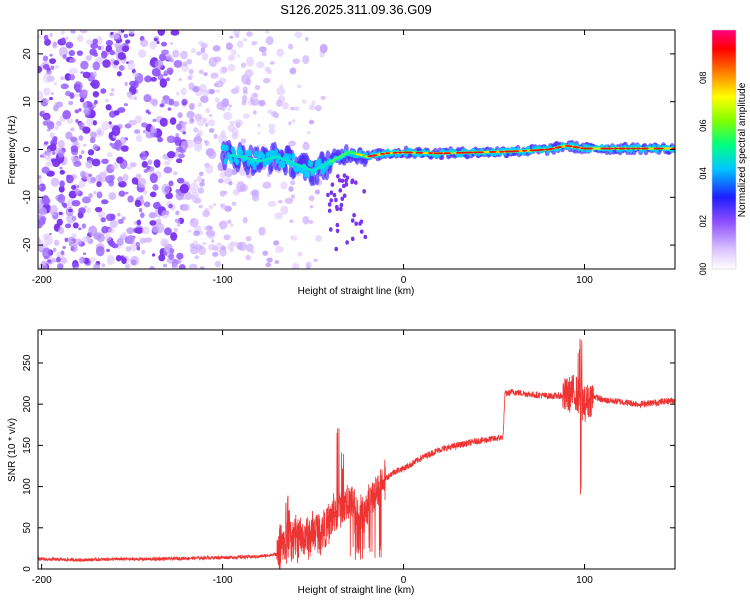 The width and height of the screenshot is (750, 600). What do you see at coordinates (12, 150) in the screenshot?
I see `top-y-axis-label: Frequency (Hz)` at bounding box center [12, 150].